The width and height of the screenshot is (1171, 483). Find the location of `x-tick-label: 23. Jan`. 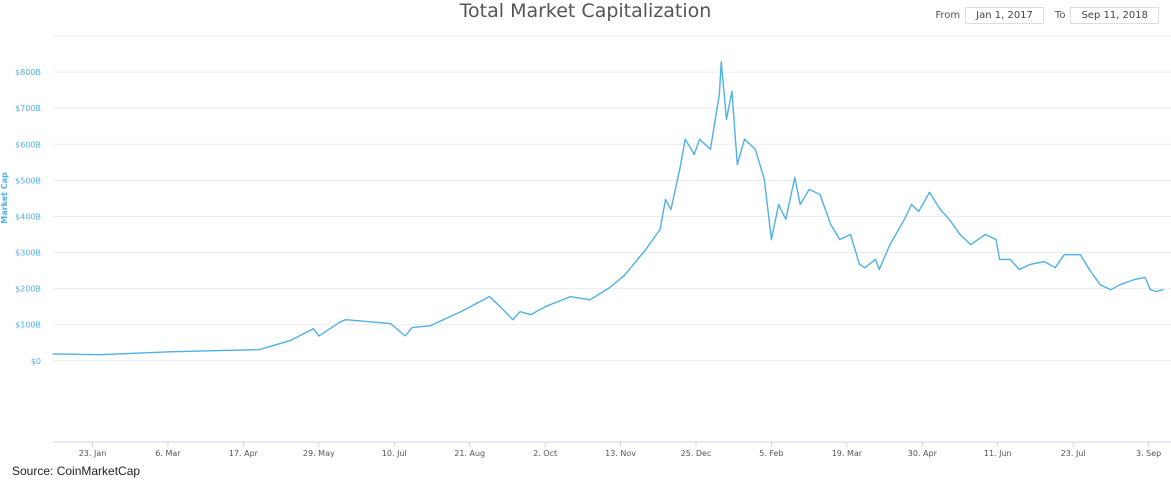

x-tick-label: 23. Jan is located at coordinates (93, 453).